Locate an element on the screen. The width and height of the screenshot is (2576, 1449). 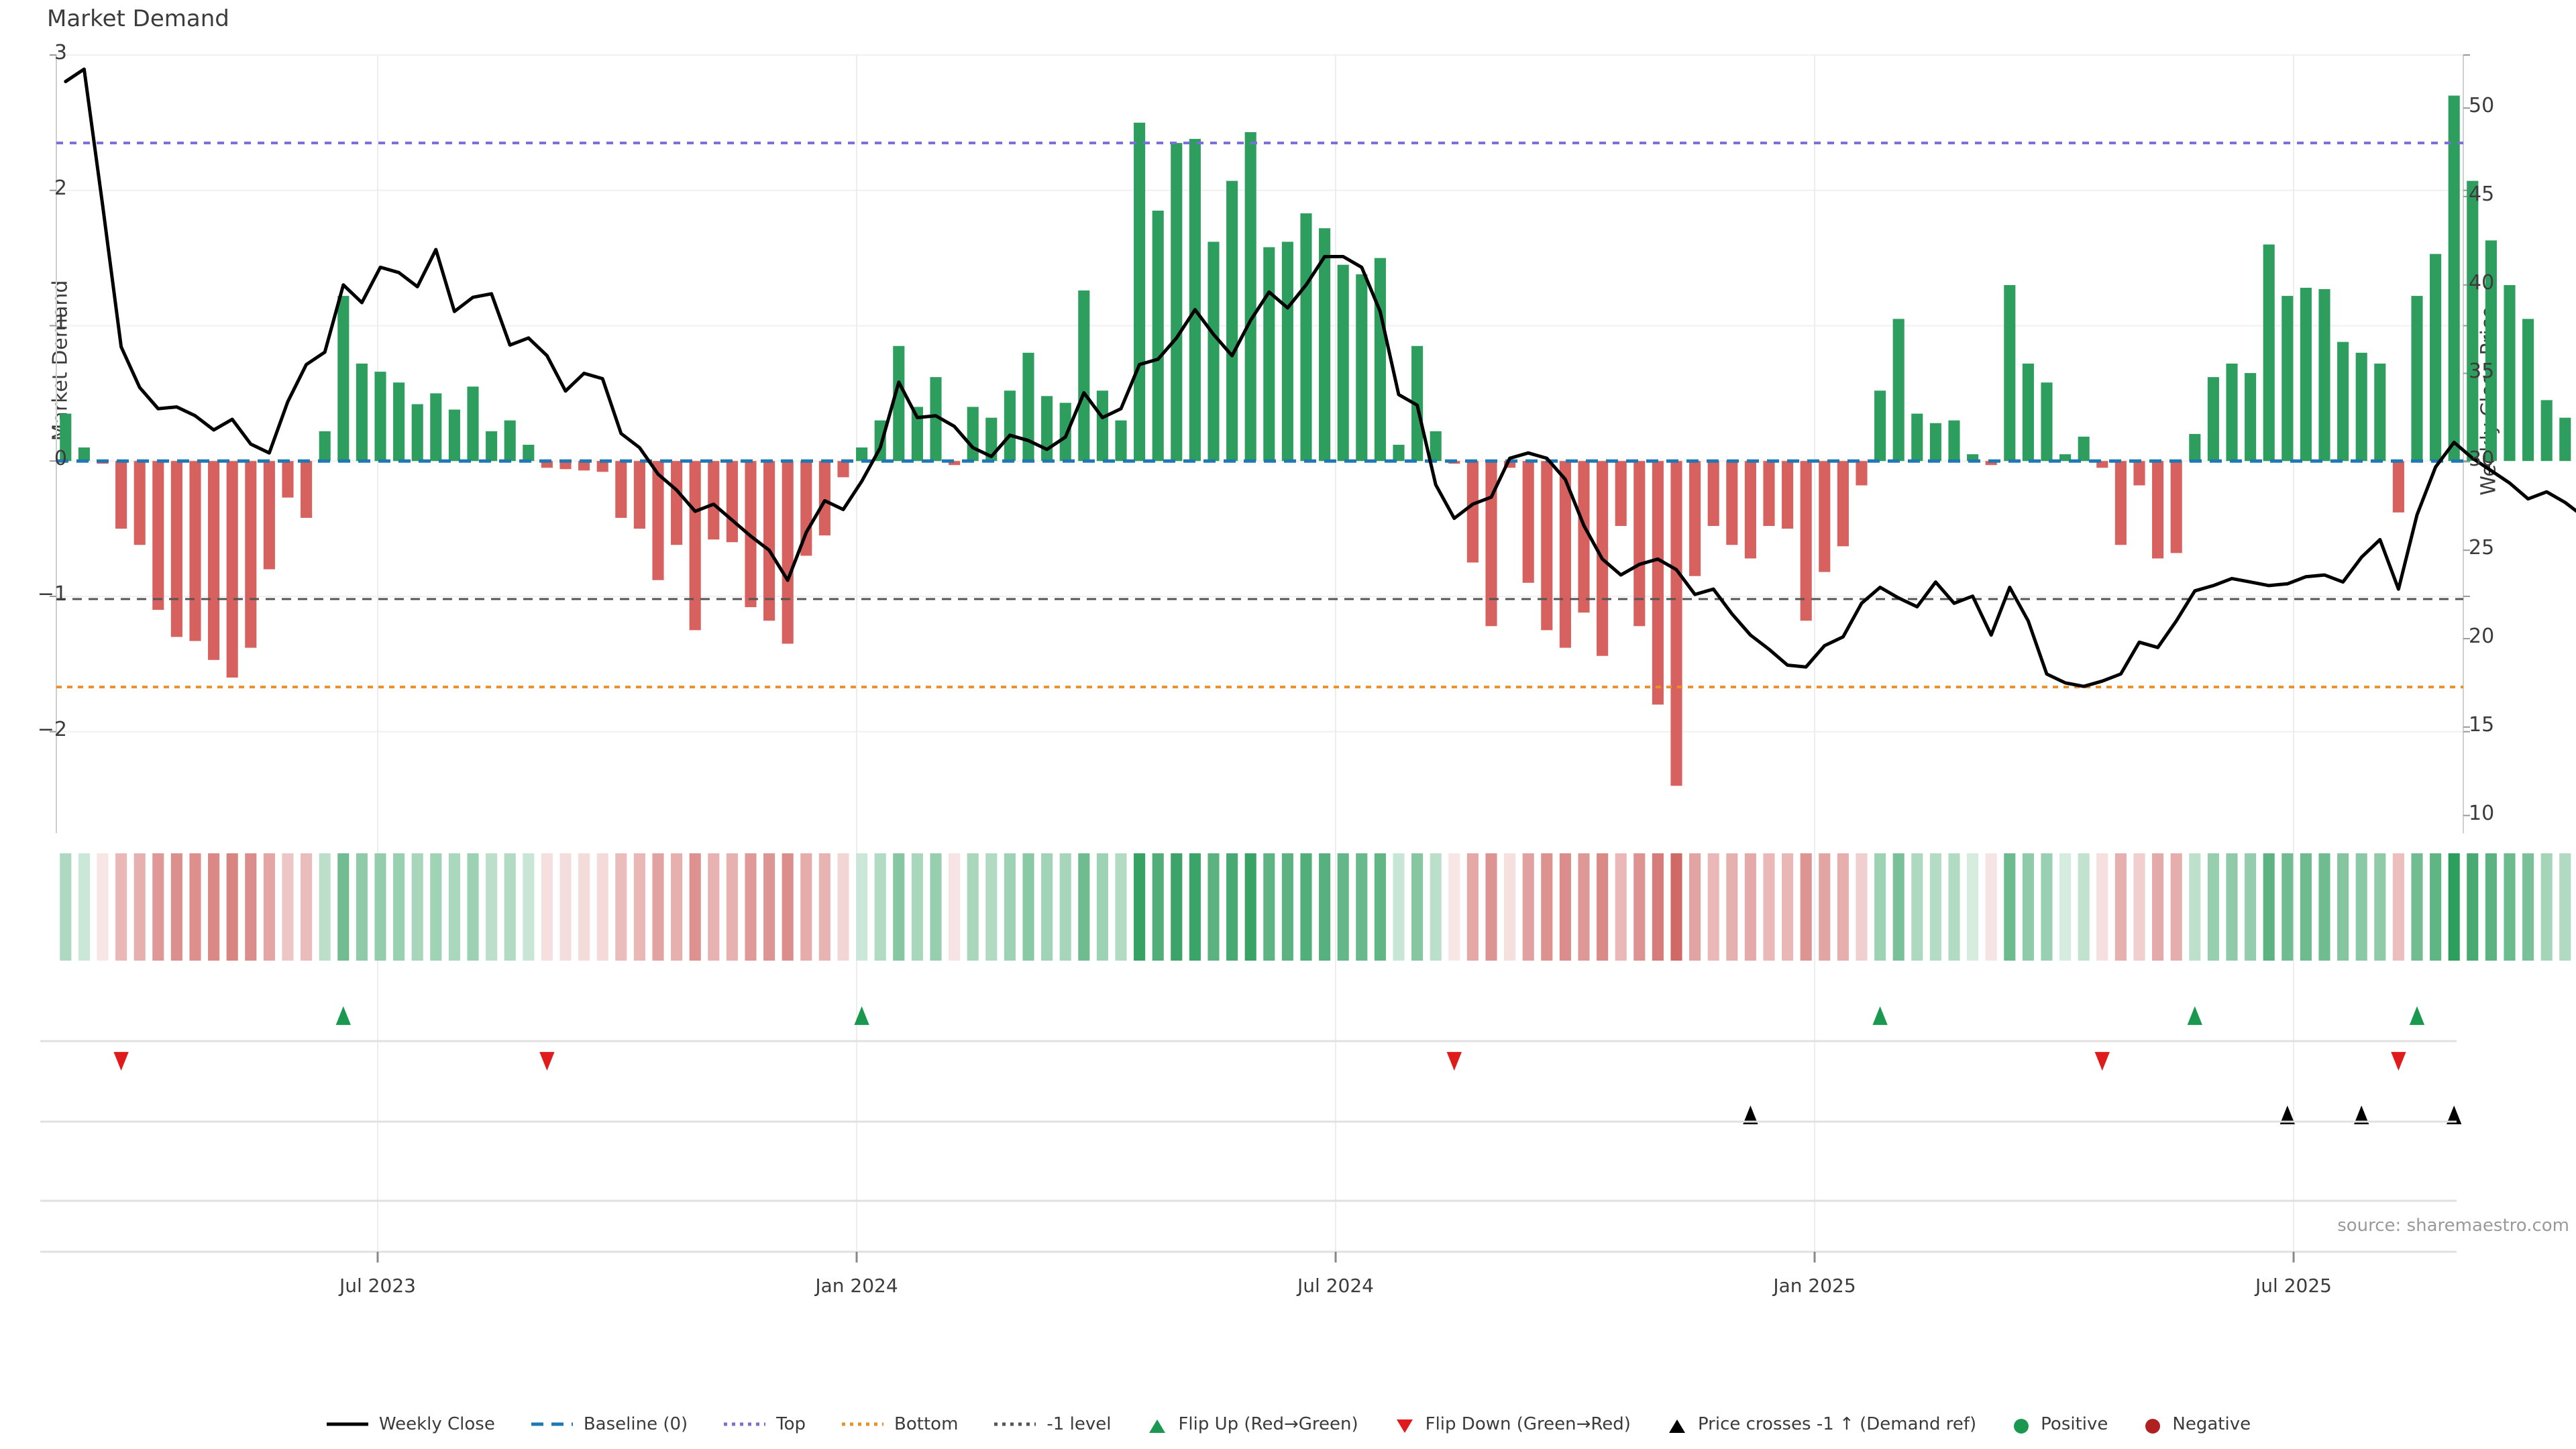
legend-item-baseline: Baseline (0) is located at coordinates (609, 1424).